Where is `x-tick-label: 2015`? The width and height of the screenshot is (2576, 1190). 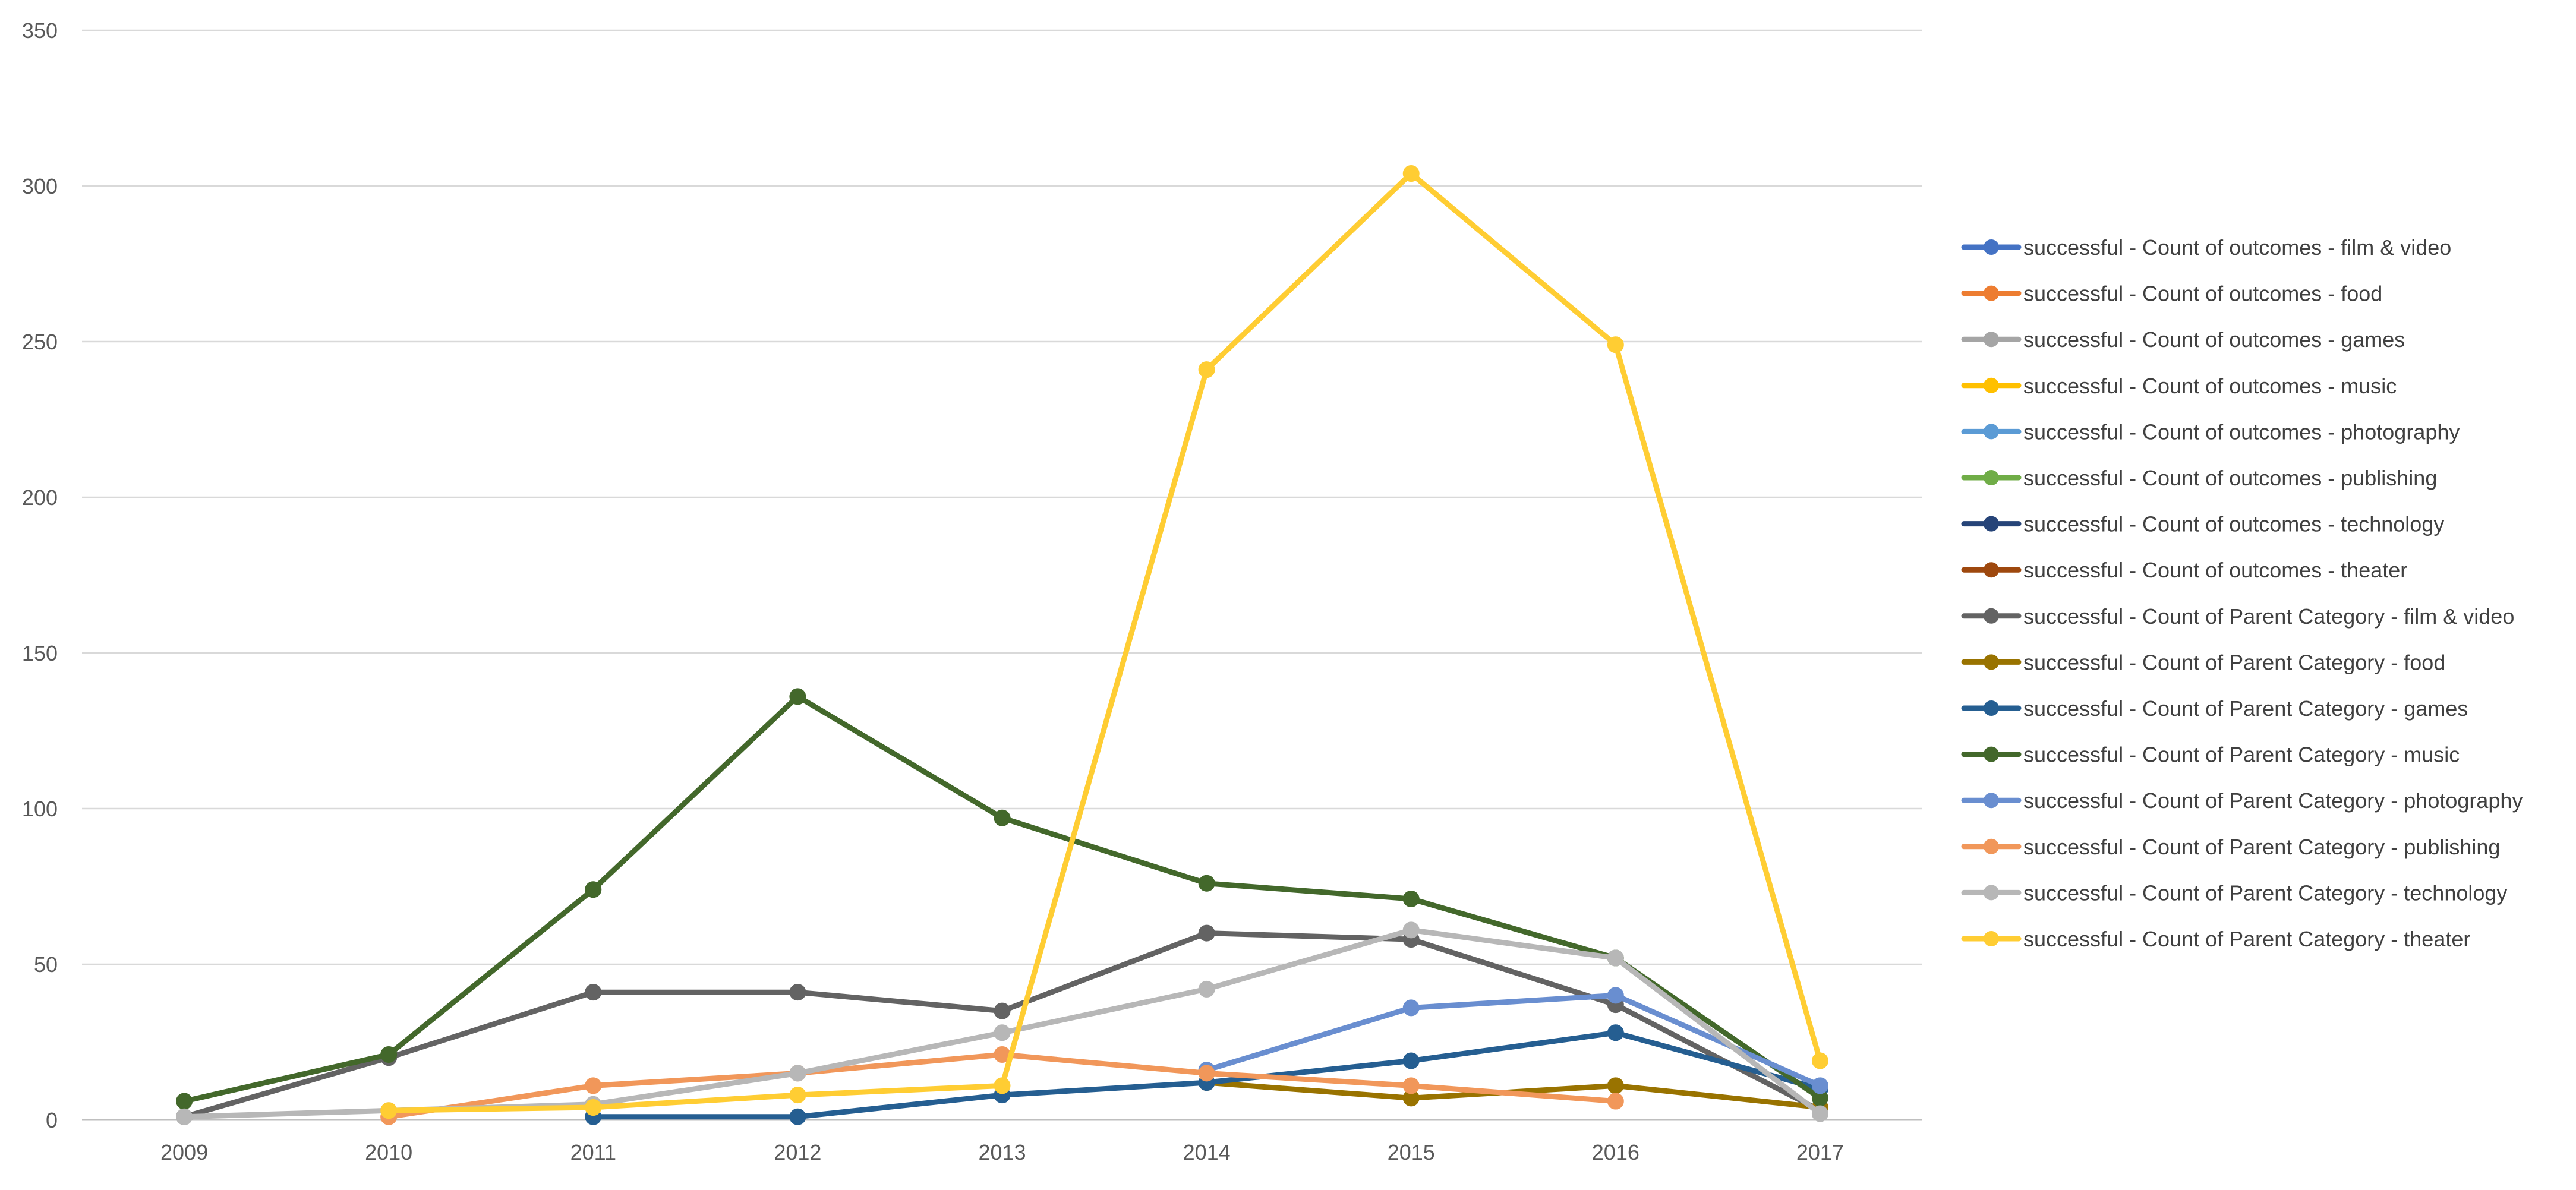 x-tick-label: 2015 is located at coordinates (1412, 1152).